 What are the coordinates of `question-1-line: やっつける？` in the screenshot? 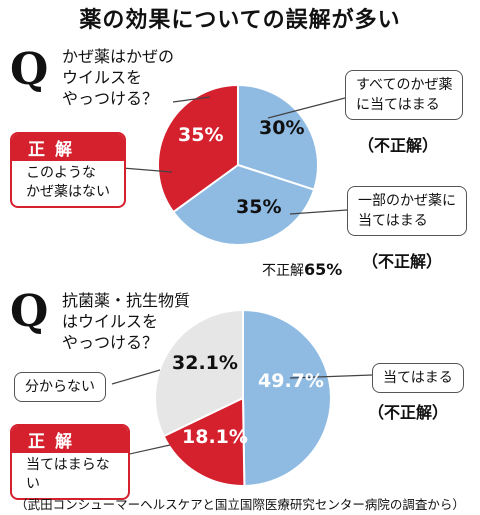 It's located at (110, 98).